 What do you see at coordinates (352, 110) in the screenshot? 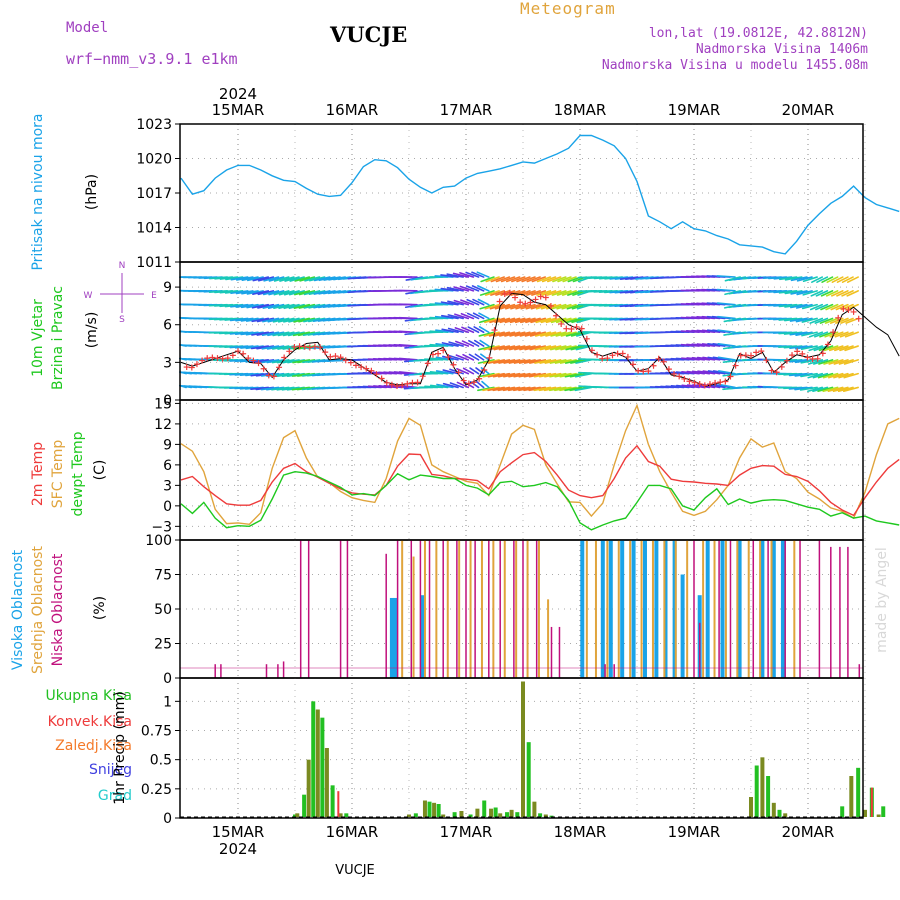
I see `top-x-tick-label: 16MAR` at bounding box center [352, 110].